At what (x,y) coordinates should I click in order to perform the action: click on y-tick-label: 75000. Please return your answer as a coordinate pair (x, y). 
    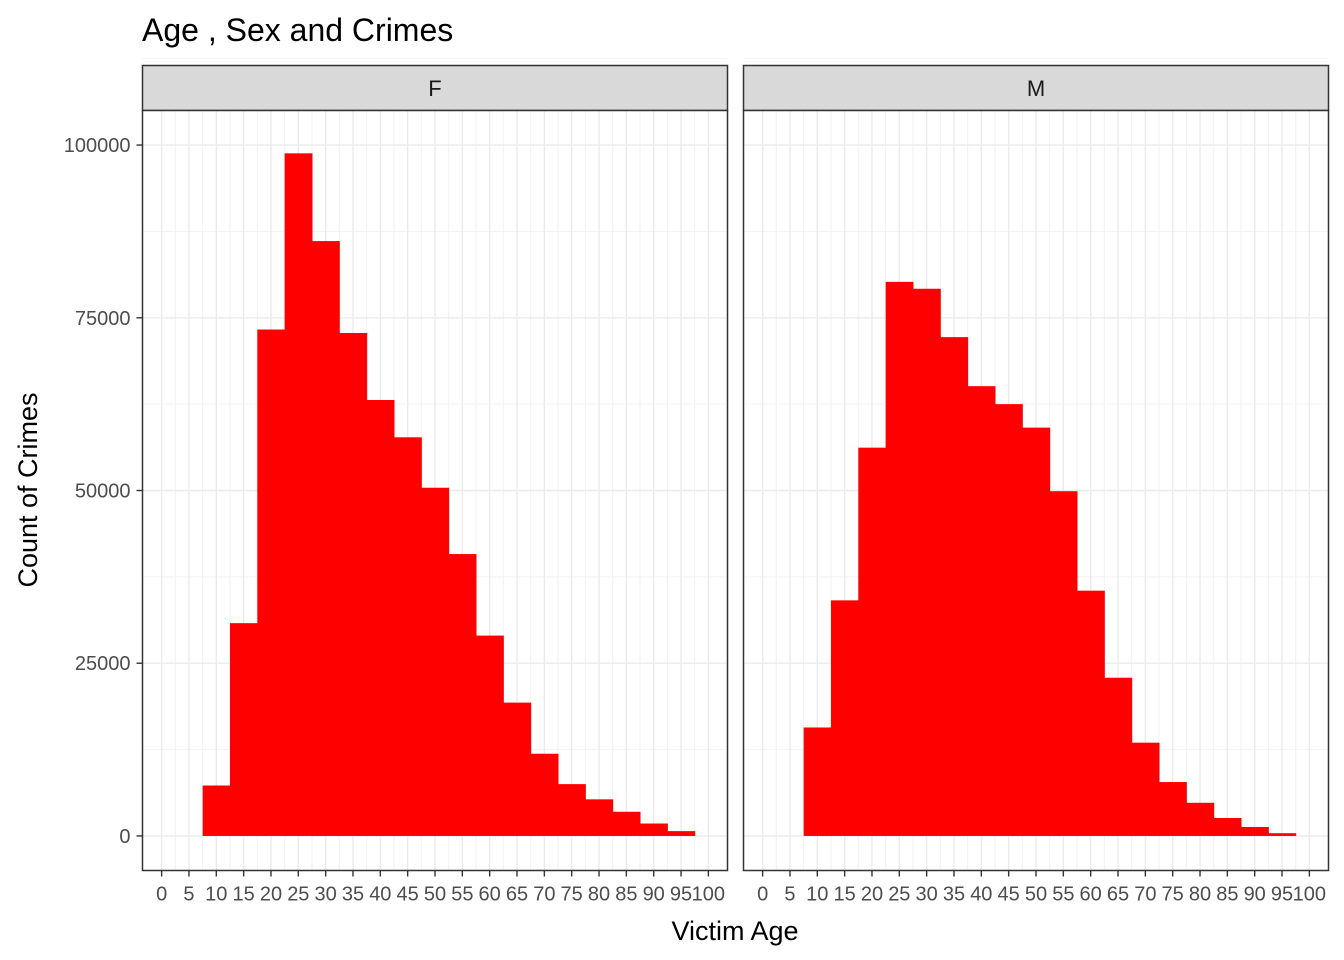
    Looking at the image, I should click on (103, 319).